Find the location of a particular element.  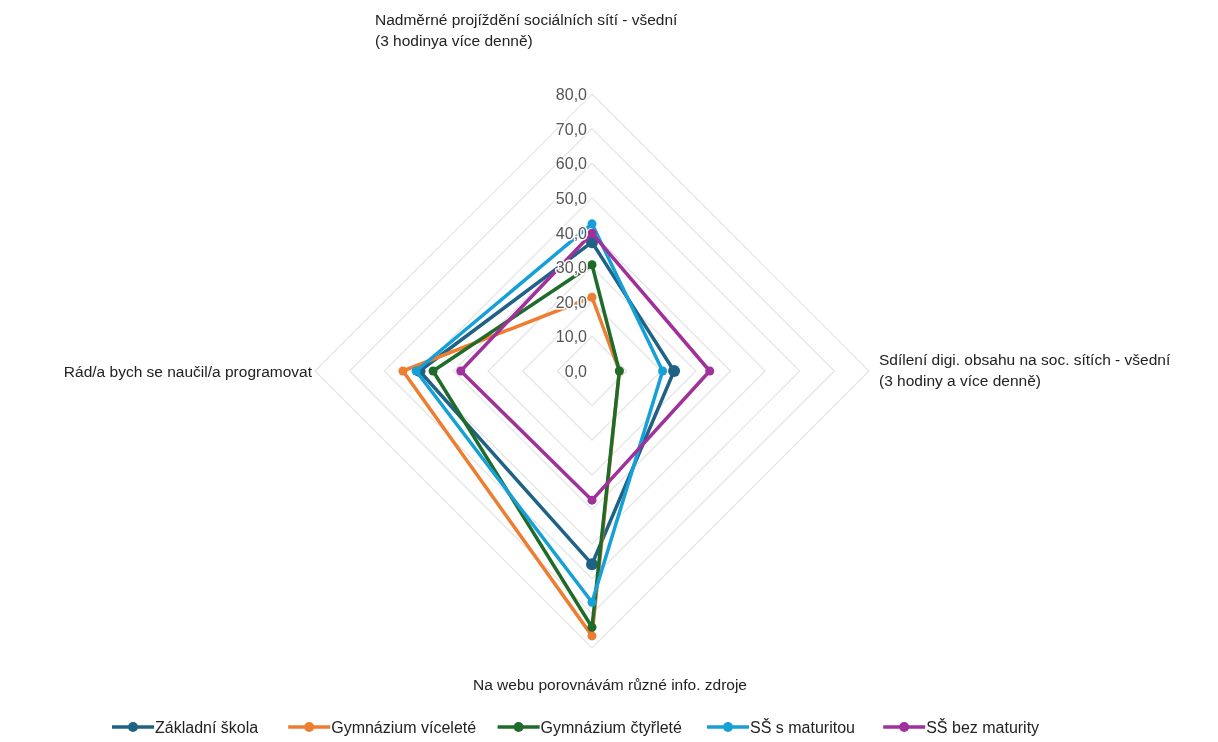

legend-label: Základní škola is located at coordinates (207, 727).